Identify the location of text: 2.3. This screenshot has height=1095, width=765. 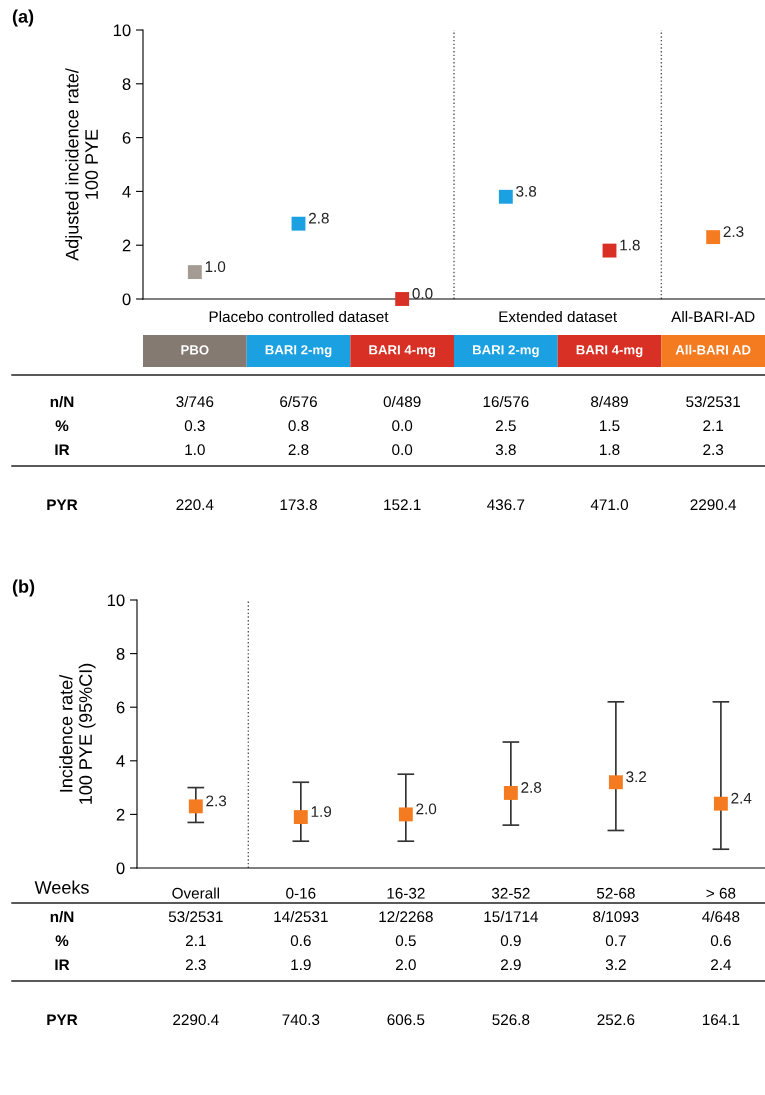
(195, 965).